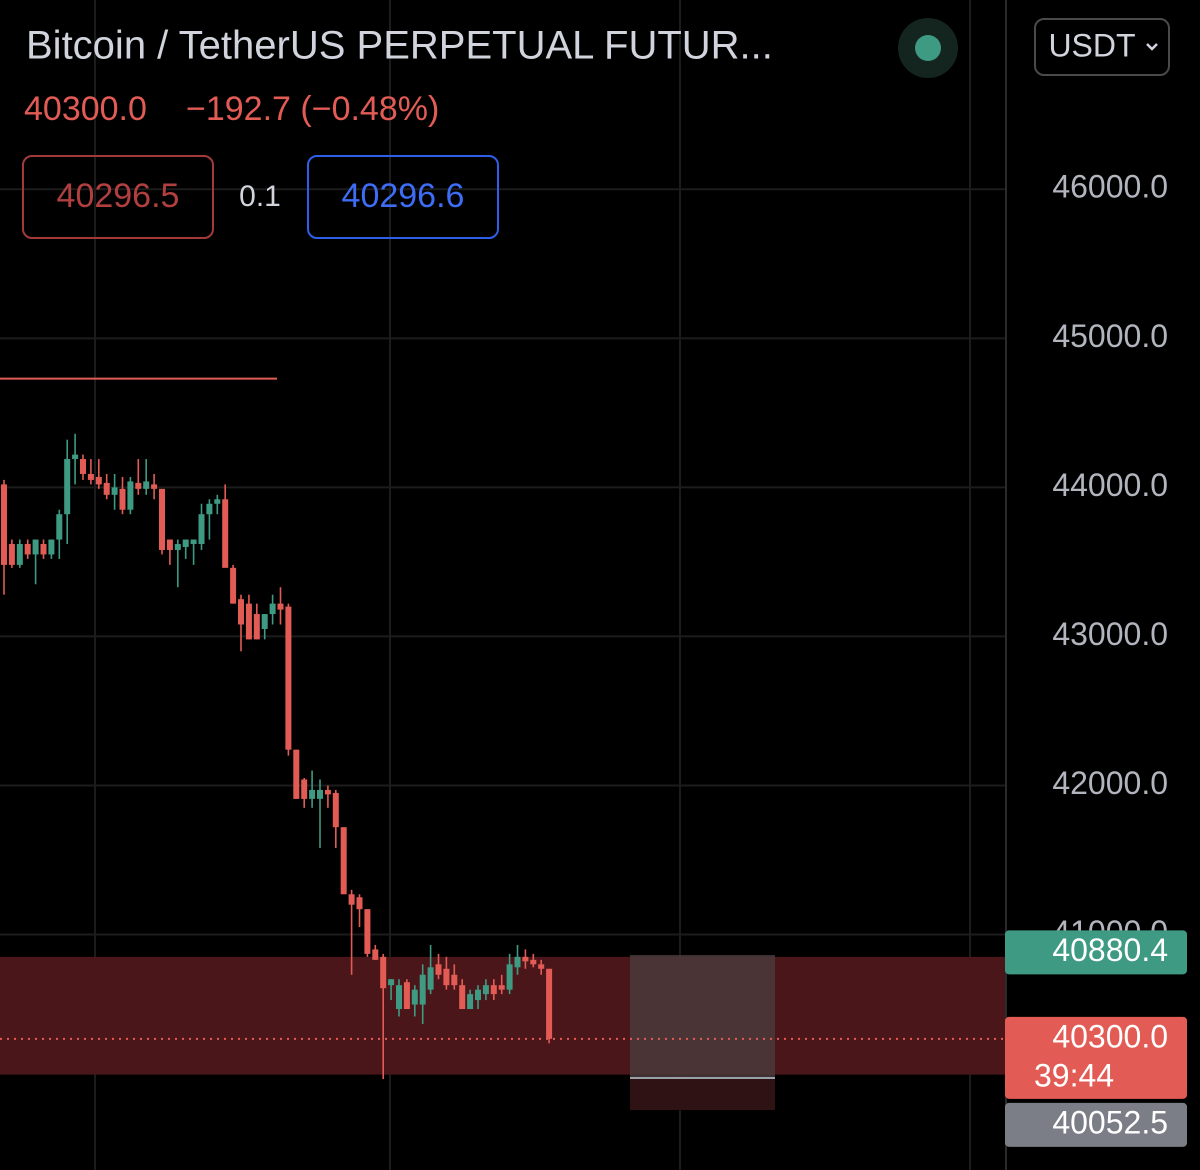  Describe the element at coordinates (1110, 187) in the screenshot. I see `y-tick-label: 46000.0` at that location.